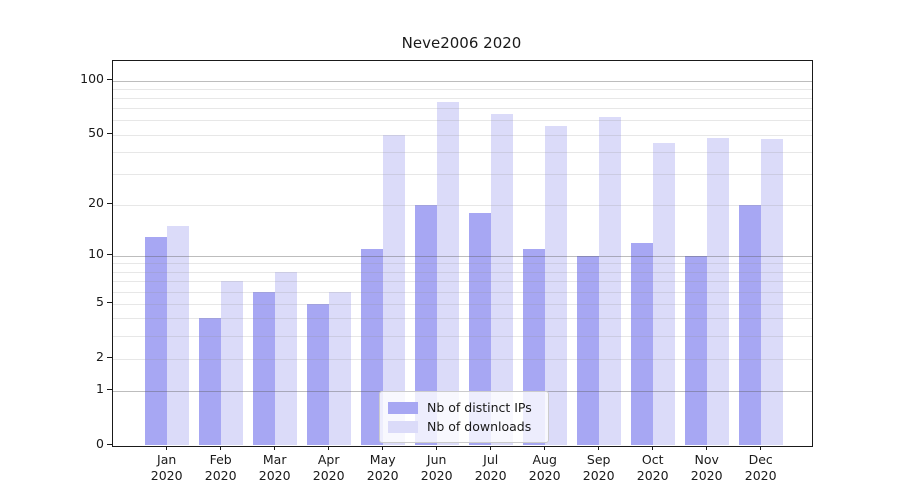 The image size is (900, 500). What do you see at coordinates (232, 363) in the screenshot?
I see `bar-feb-downloads` at bounding box center [232, 363].